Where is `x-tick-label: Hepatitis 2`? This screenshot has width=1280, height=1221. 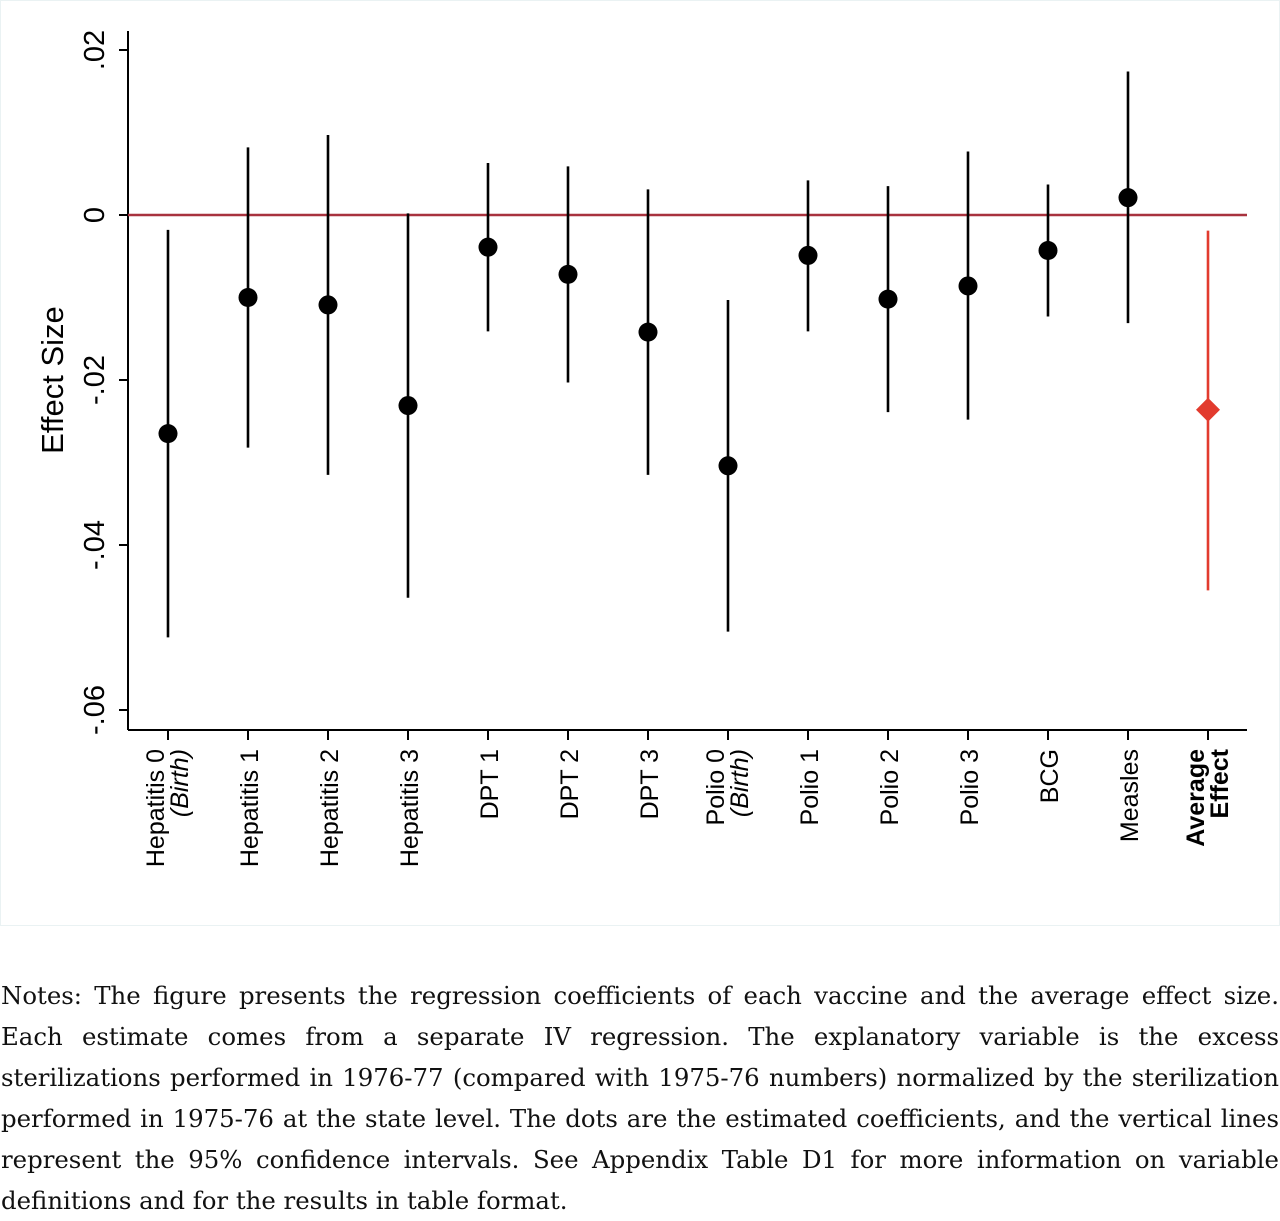 x-tick-label: Hepatitis 2 is located at coordinates (330, 808).